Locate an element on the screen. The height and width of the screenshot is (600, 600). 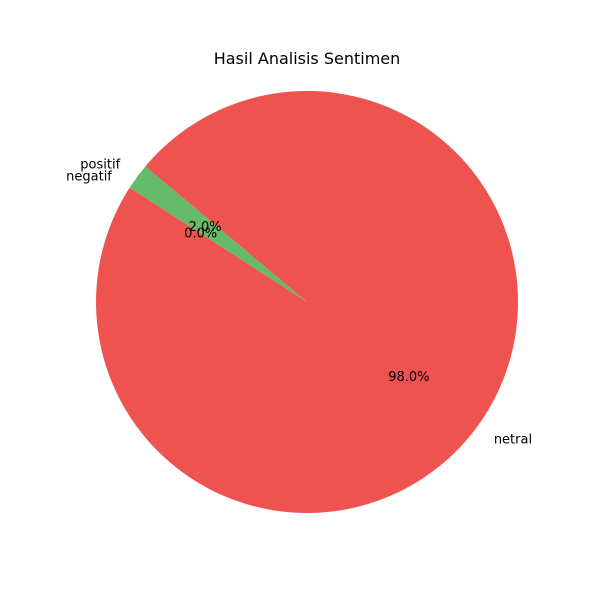
slice-label-positif: positif is located at coordinates (100, 164).